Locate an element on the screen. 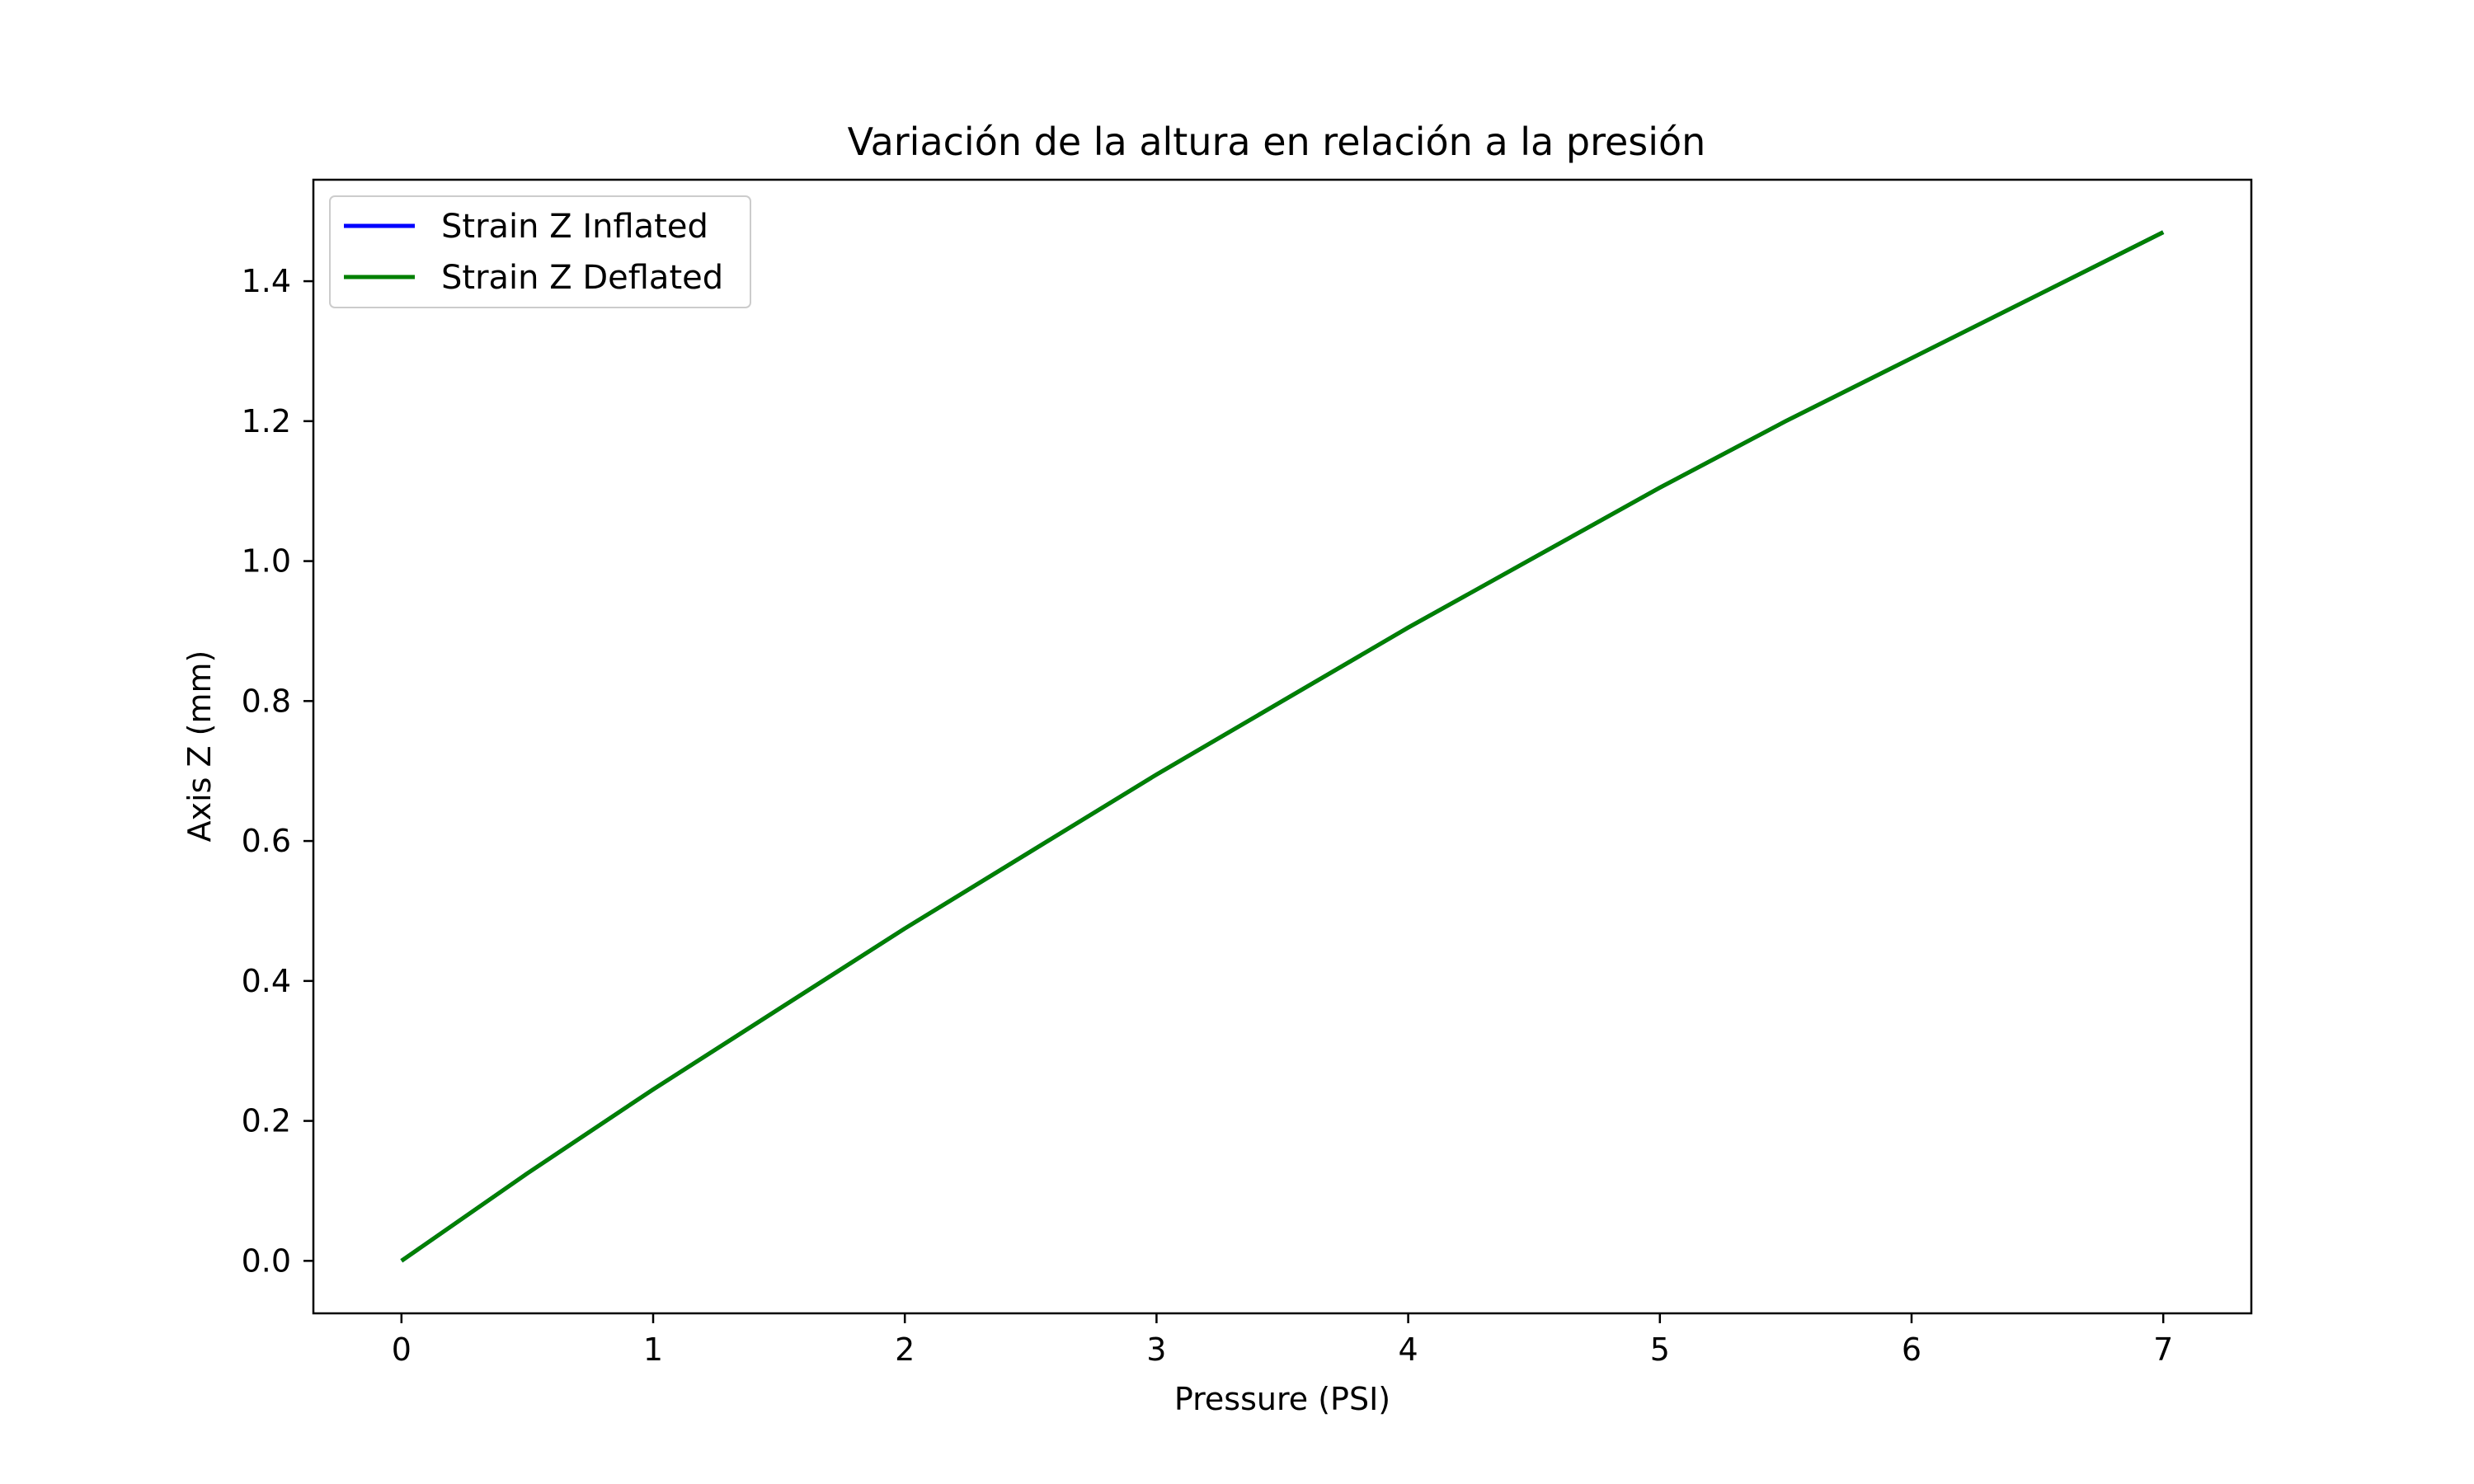  legend-box is located at coordinates (540, 251).